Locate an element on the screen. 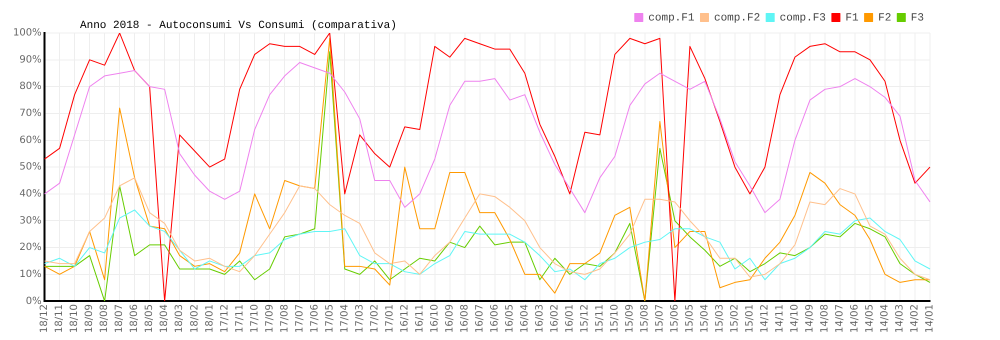 The image size is (1000, 340). x-tick-label: 15/01 is located at coordinates (750, 319).